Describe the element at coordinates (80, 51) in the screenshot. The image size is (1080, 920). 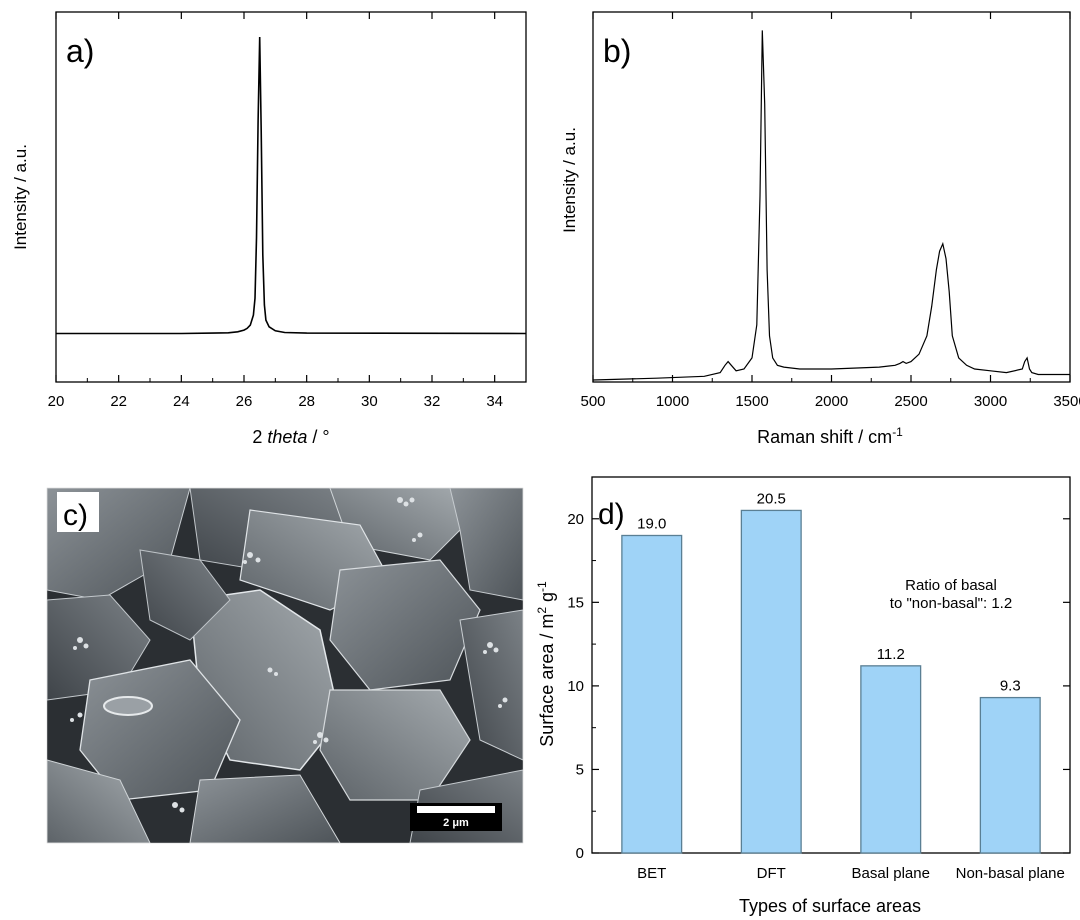
I see `panel-a-label: a)` at that location.